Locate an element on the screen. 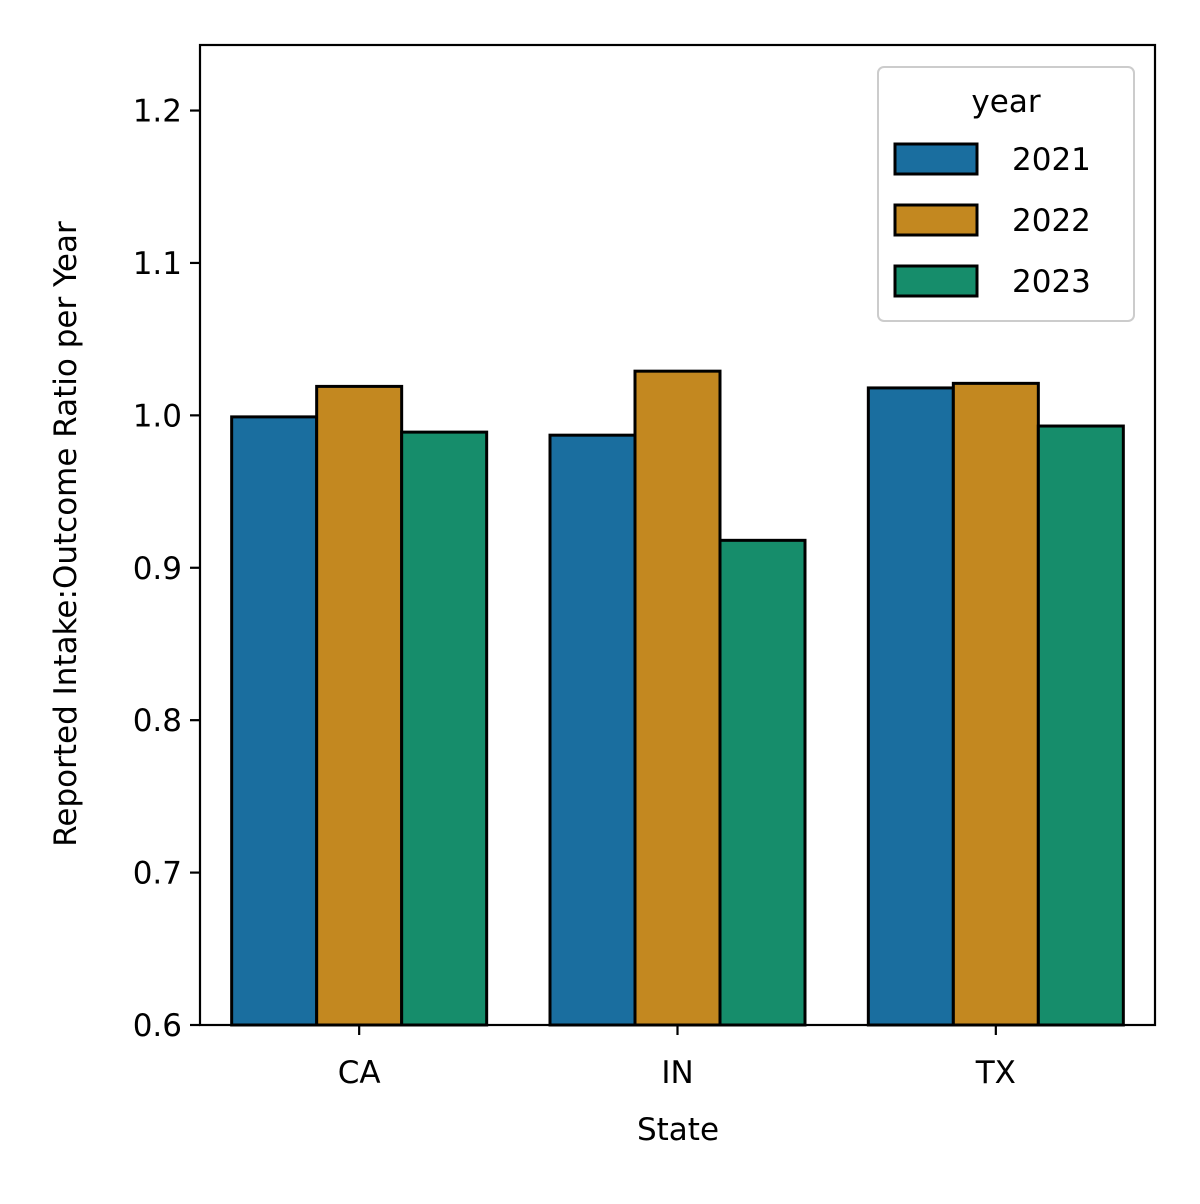 The height and width of the screenshot is (1204, 1200). y-tick-label: 1.0 is located at coordinates (157, 416).